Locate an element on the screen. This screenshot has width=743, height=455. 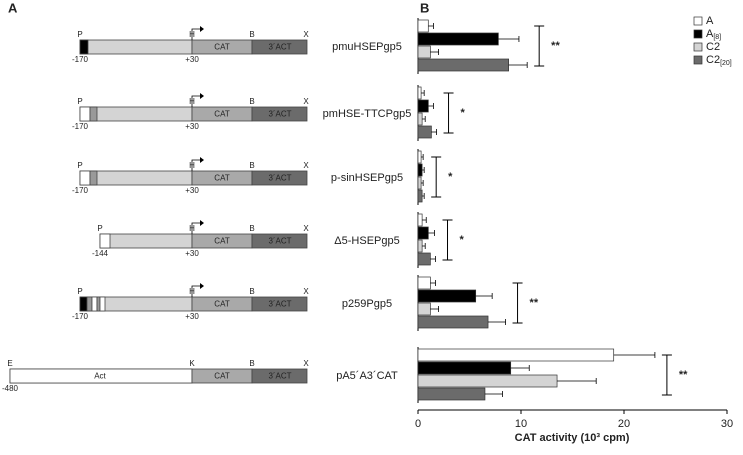
position-label: -480 is located at coordinates (10, 388).